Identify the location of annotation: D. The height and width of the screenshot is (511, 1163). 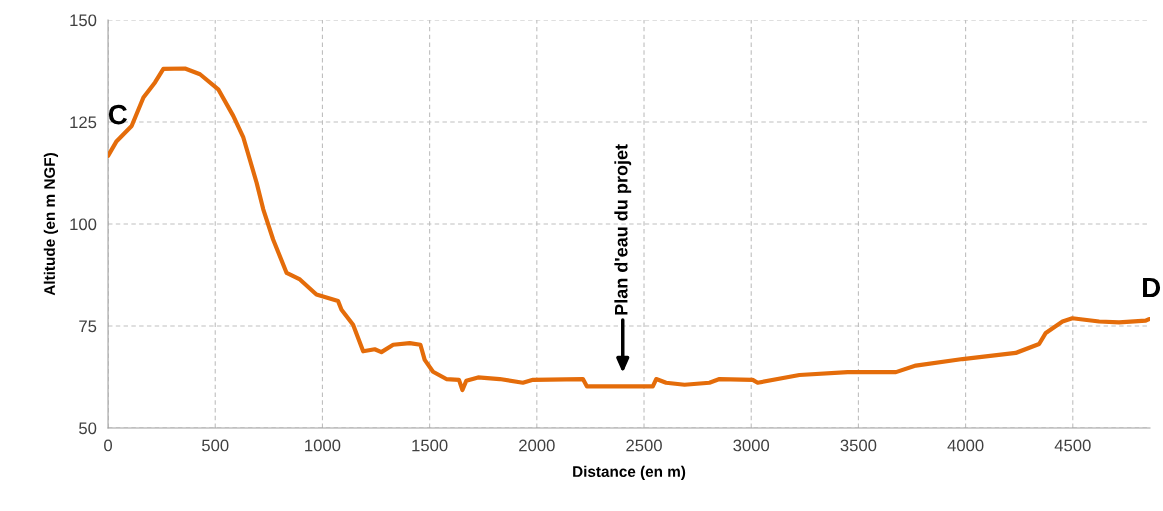
(1152, 287).